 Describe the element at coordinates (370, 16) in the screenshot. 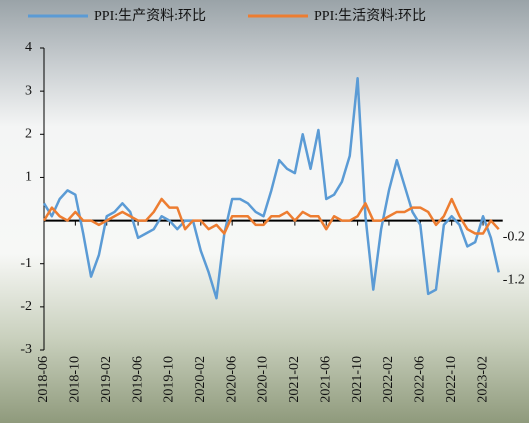

I see `legend-label: PPI:生活资料:环比` at that location.